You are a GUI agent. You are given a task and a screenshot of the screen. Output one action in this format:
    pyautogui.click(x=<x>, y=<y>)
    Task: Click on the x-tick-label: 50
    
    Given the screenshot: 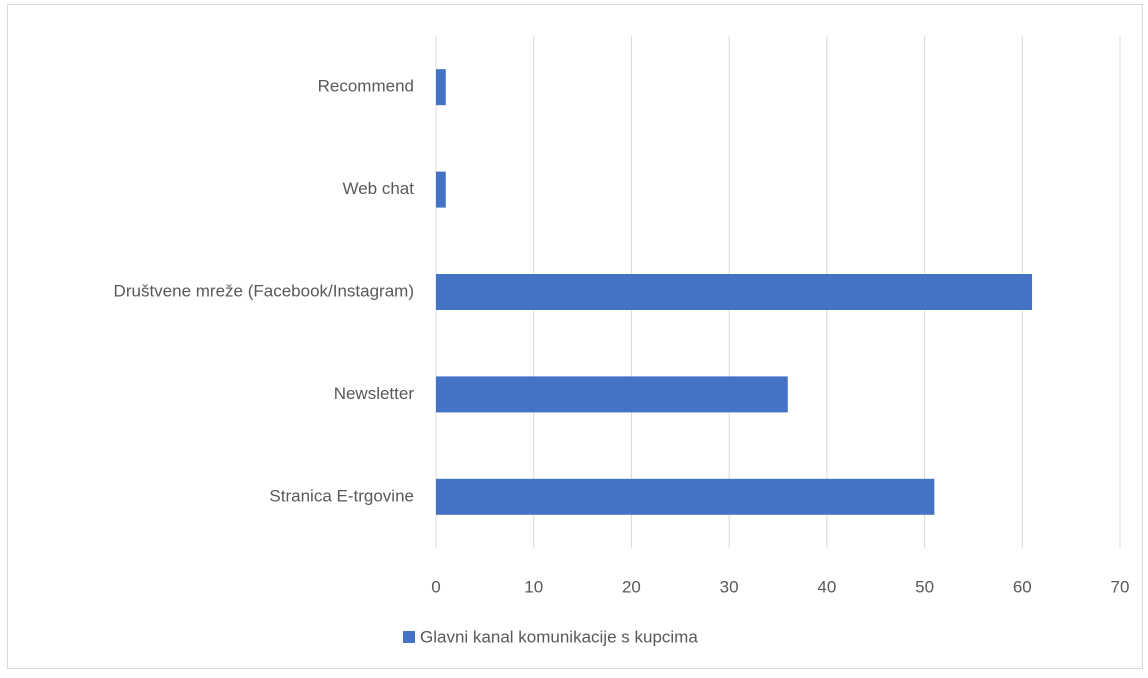 What is the action you would take?
    pyautogui.click(x=924, y=586)
    